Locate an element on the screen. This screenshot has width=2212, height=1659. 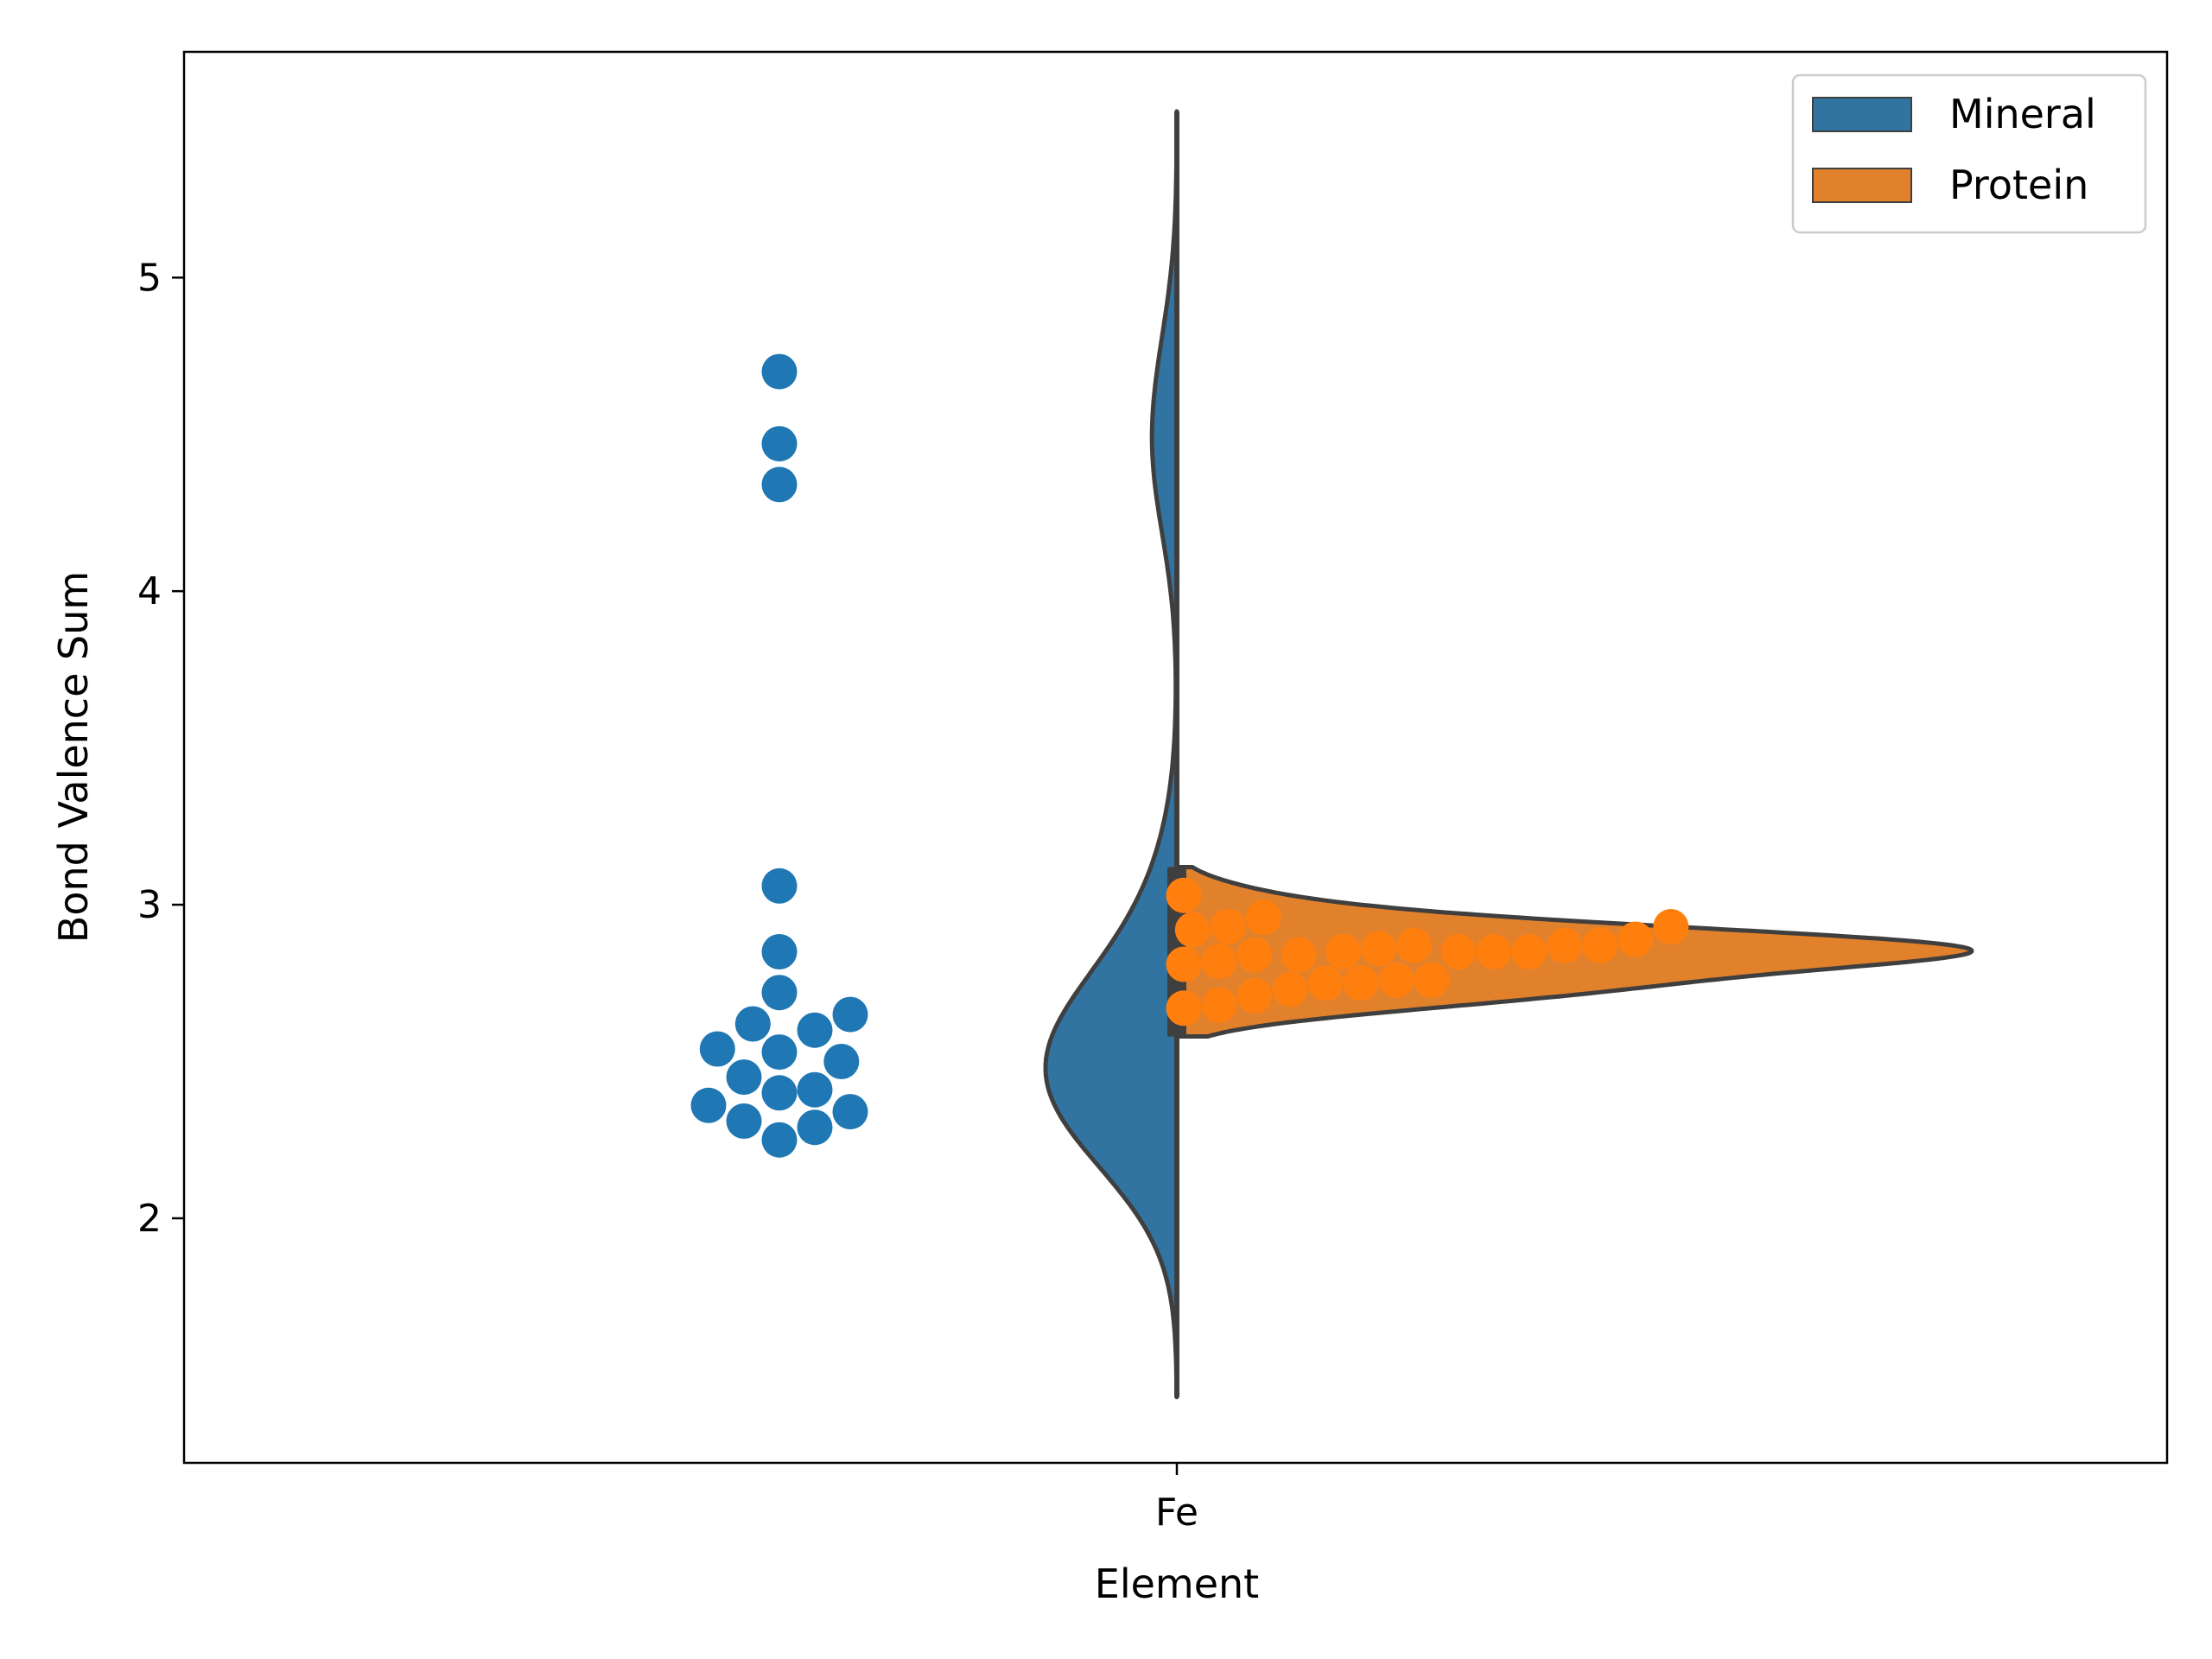
legend-swatch-mineral is located at coordinates (1862, 114).